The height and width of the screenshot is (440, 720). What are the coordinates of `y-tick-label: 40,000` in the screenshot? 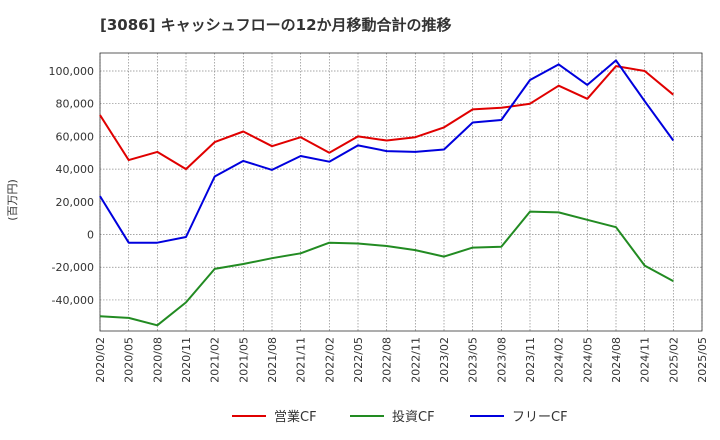 It's located at (75, 169).